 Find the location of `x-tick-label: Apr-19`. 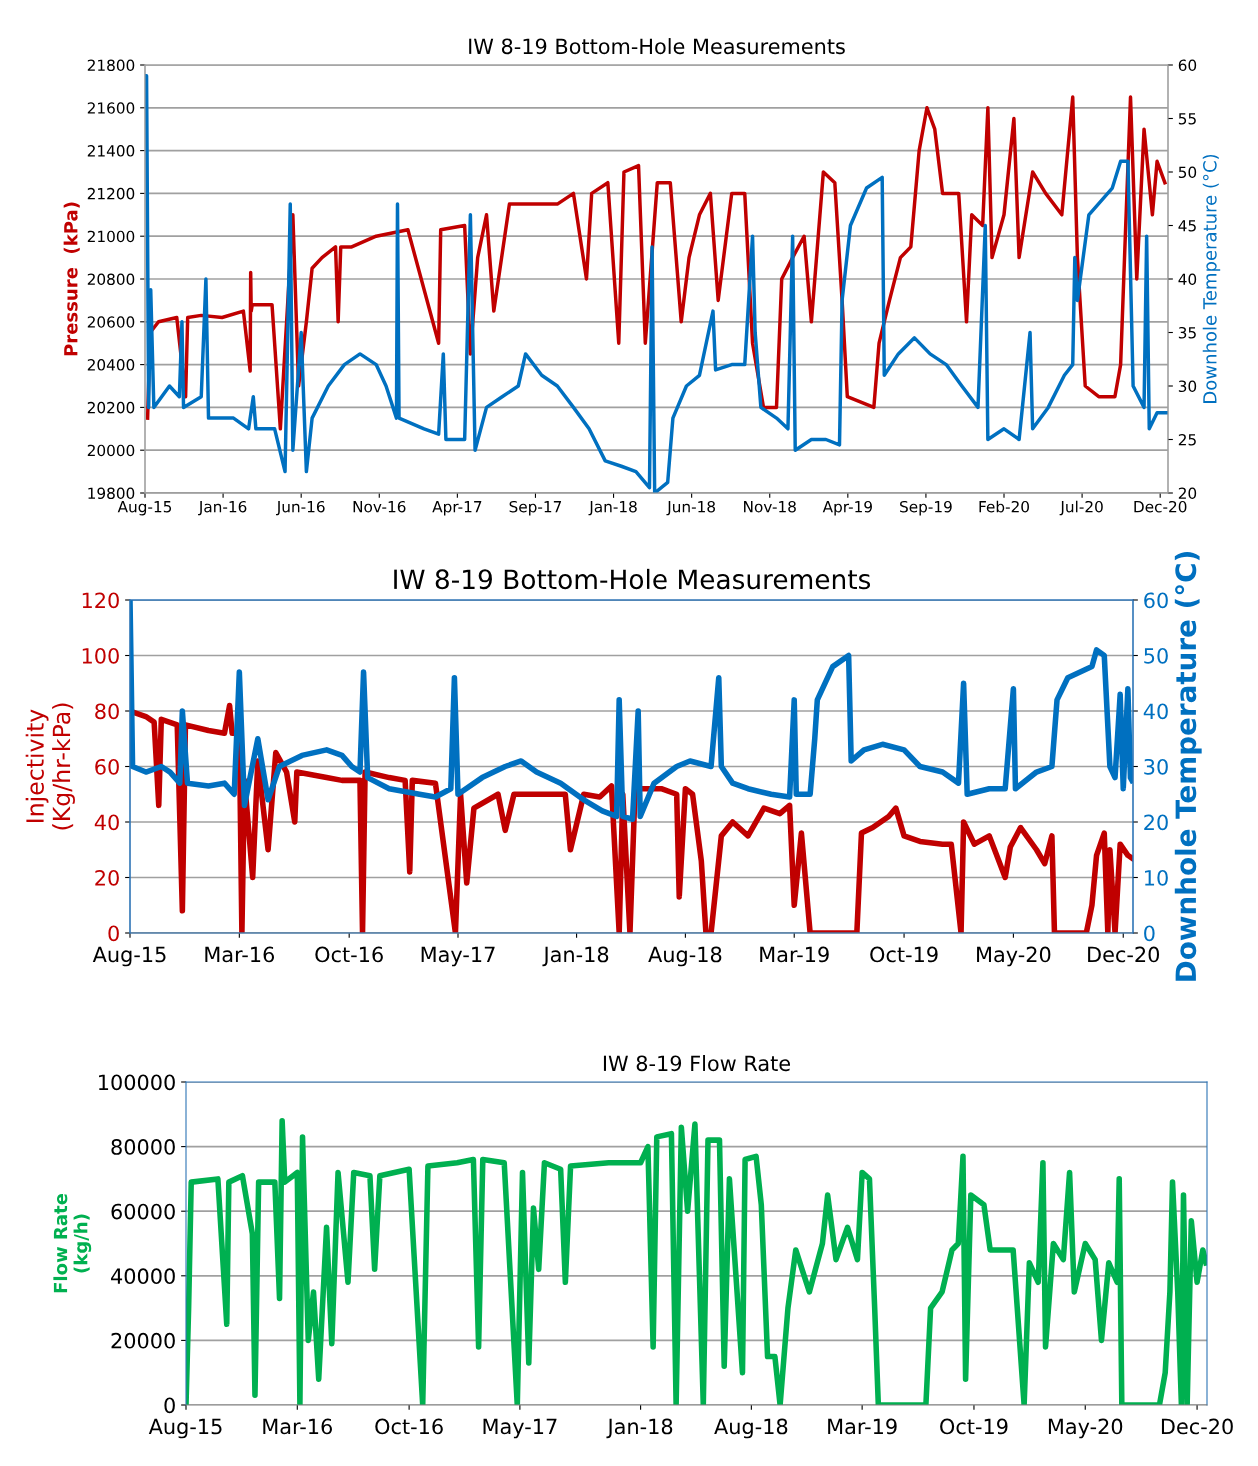

x-tick-label: Apr-19 is located at coordinates (847, 508).